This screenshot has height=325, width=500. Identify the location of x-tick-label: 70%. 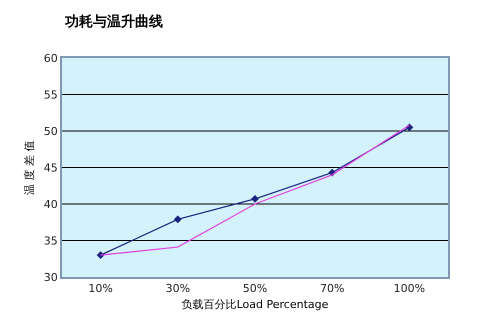
(332, 289).